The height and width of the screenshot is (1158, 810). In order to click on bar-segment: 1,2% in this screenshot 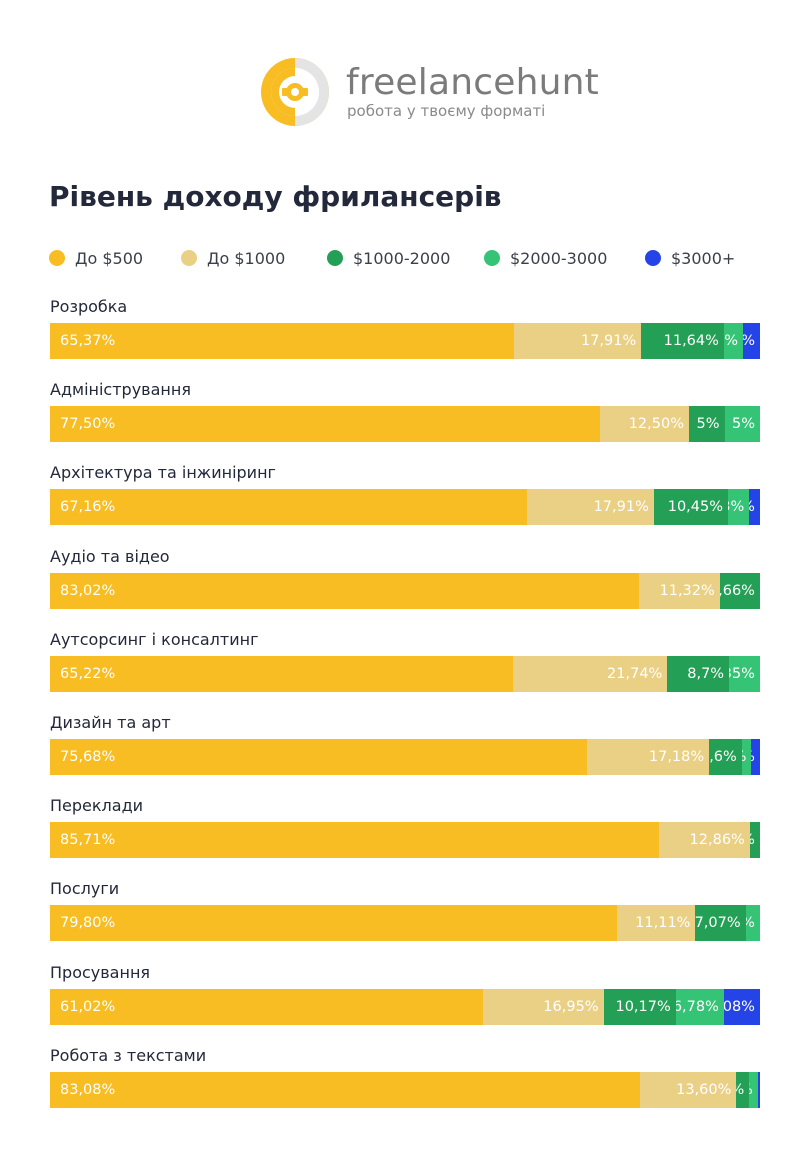, I will do `click(755, 757)`.